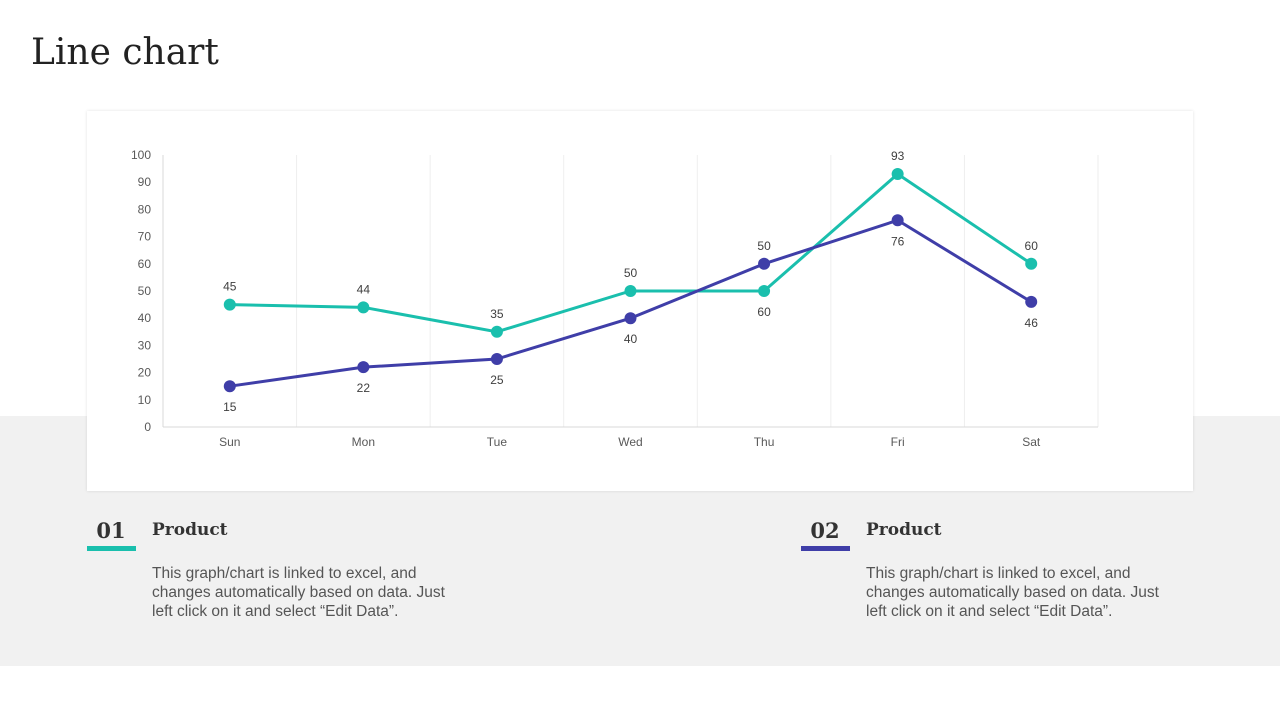 The height and width of the screenshot is (720, 1280). What do you see at coordinates (363, 442) in the screenshot?
I see `x-tick-label: Mon` at bounding box center [363, 442].